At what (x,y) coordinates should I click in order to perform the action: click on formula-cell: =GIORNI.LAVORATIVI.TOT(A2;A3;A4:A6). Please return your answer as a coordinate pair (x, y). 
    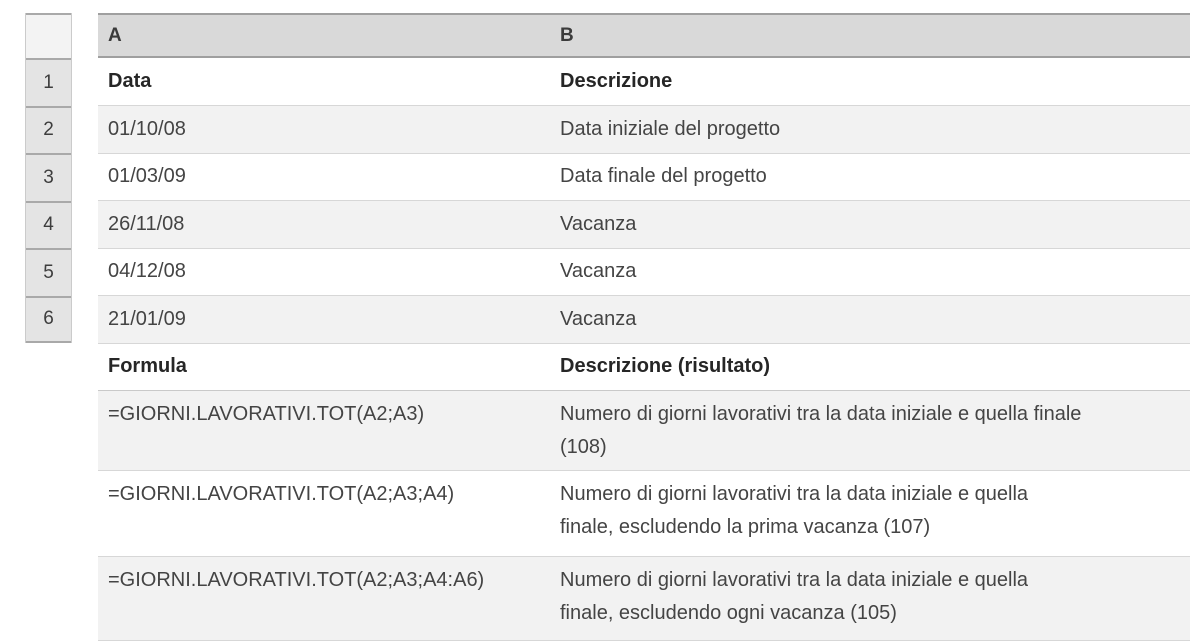
    Looking at the image, I should click on (296, 579).